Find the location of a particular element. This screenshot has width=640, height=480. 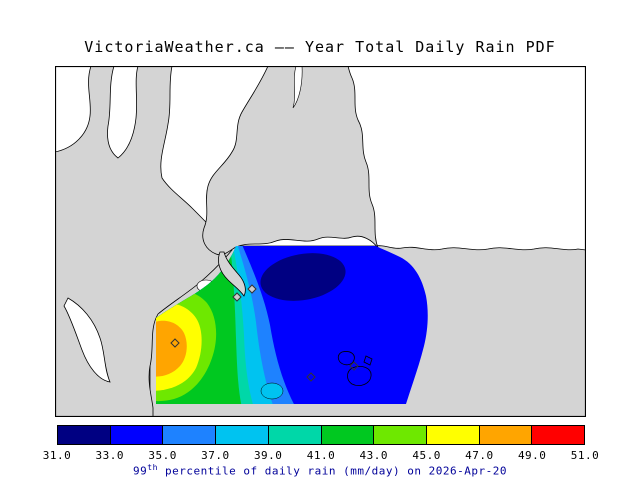

colorbar-tick: 45.0 is located at coordinates (426, 455).